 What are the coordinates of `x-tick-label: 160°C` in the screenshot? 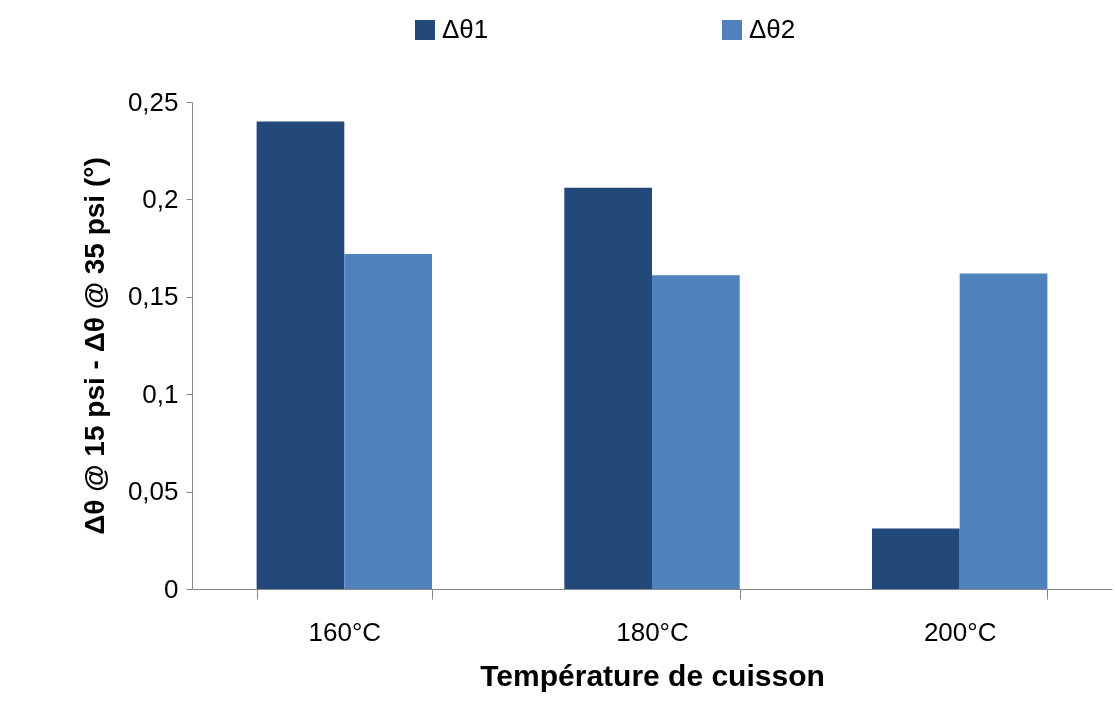 It's located at (345, 631).